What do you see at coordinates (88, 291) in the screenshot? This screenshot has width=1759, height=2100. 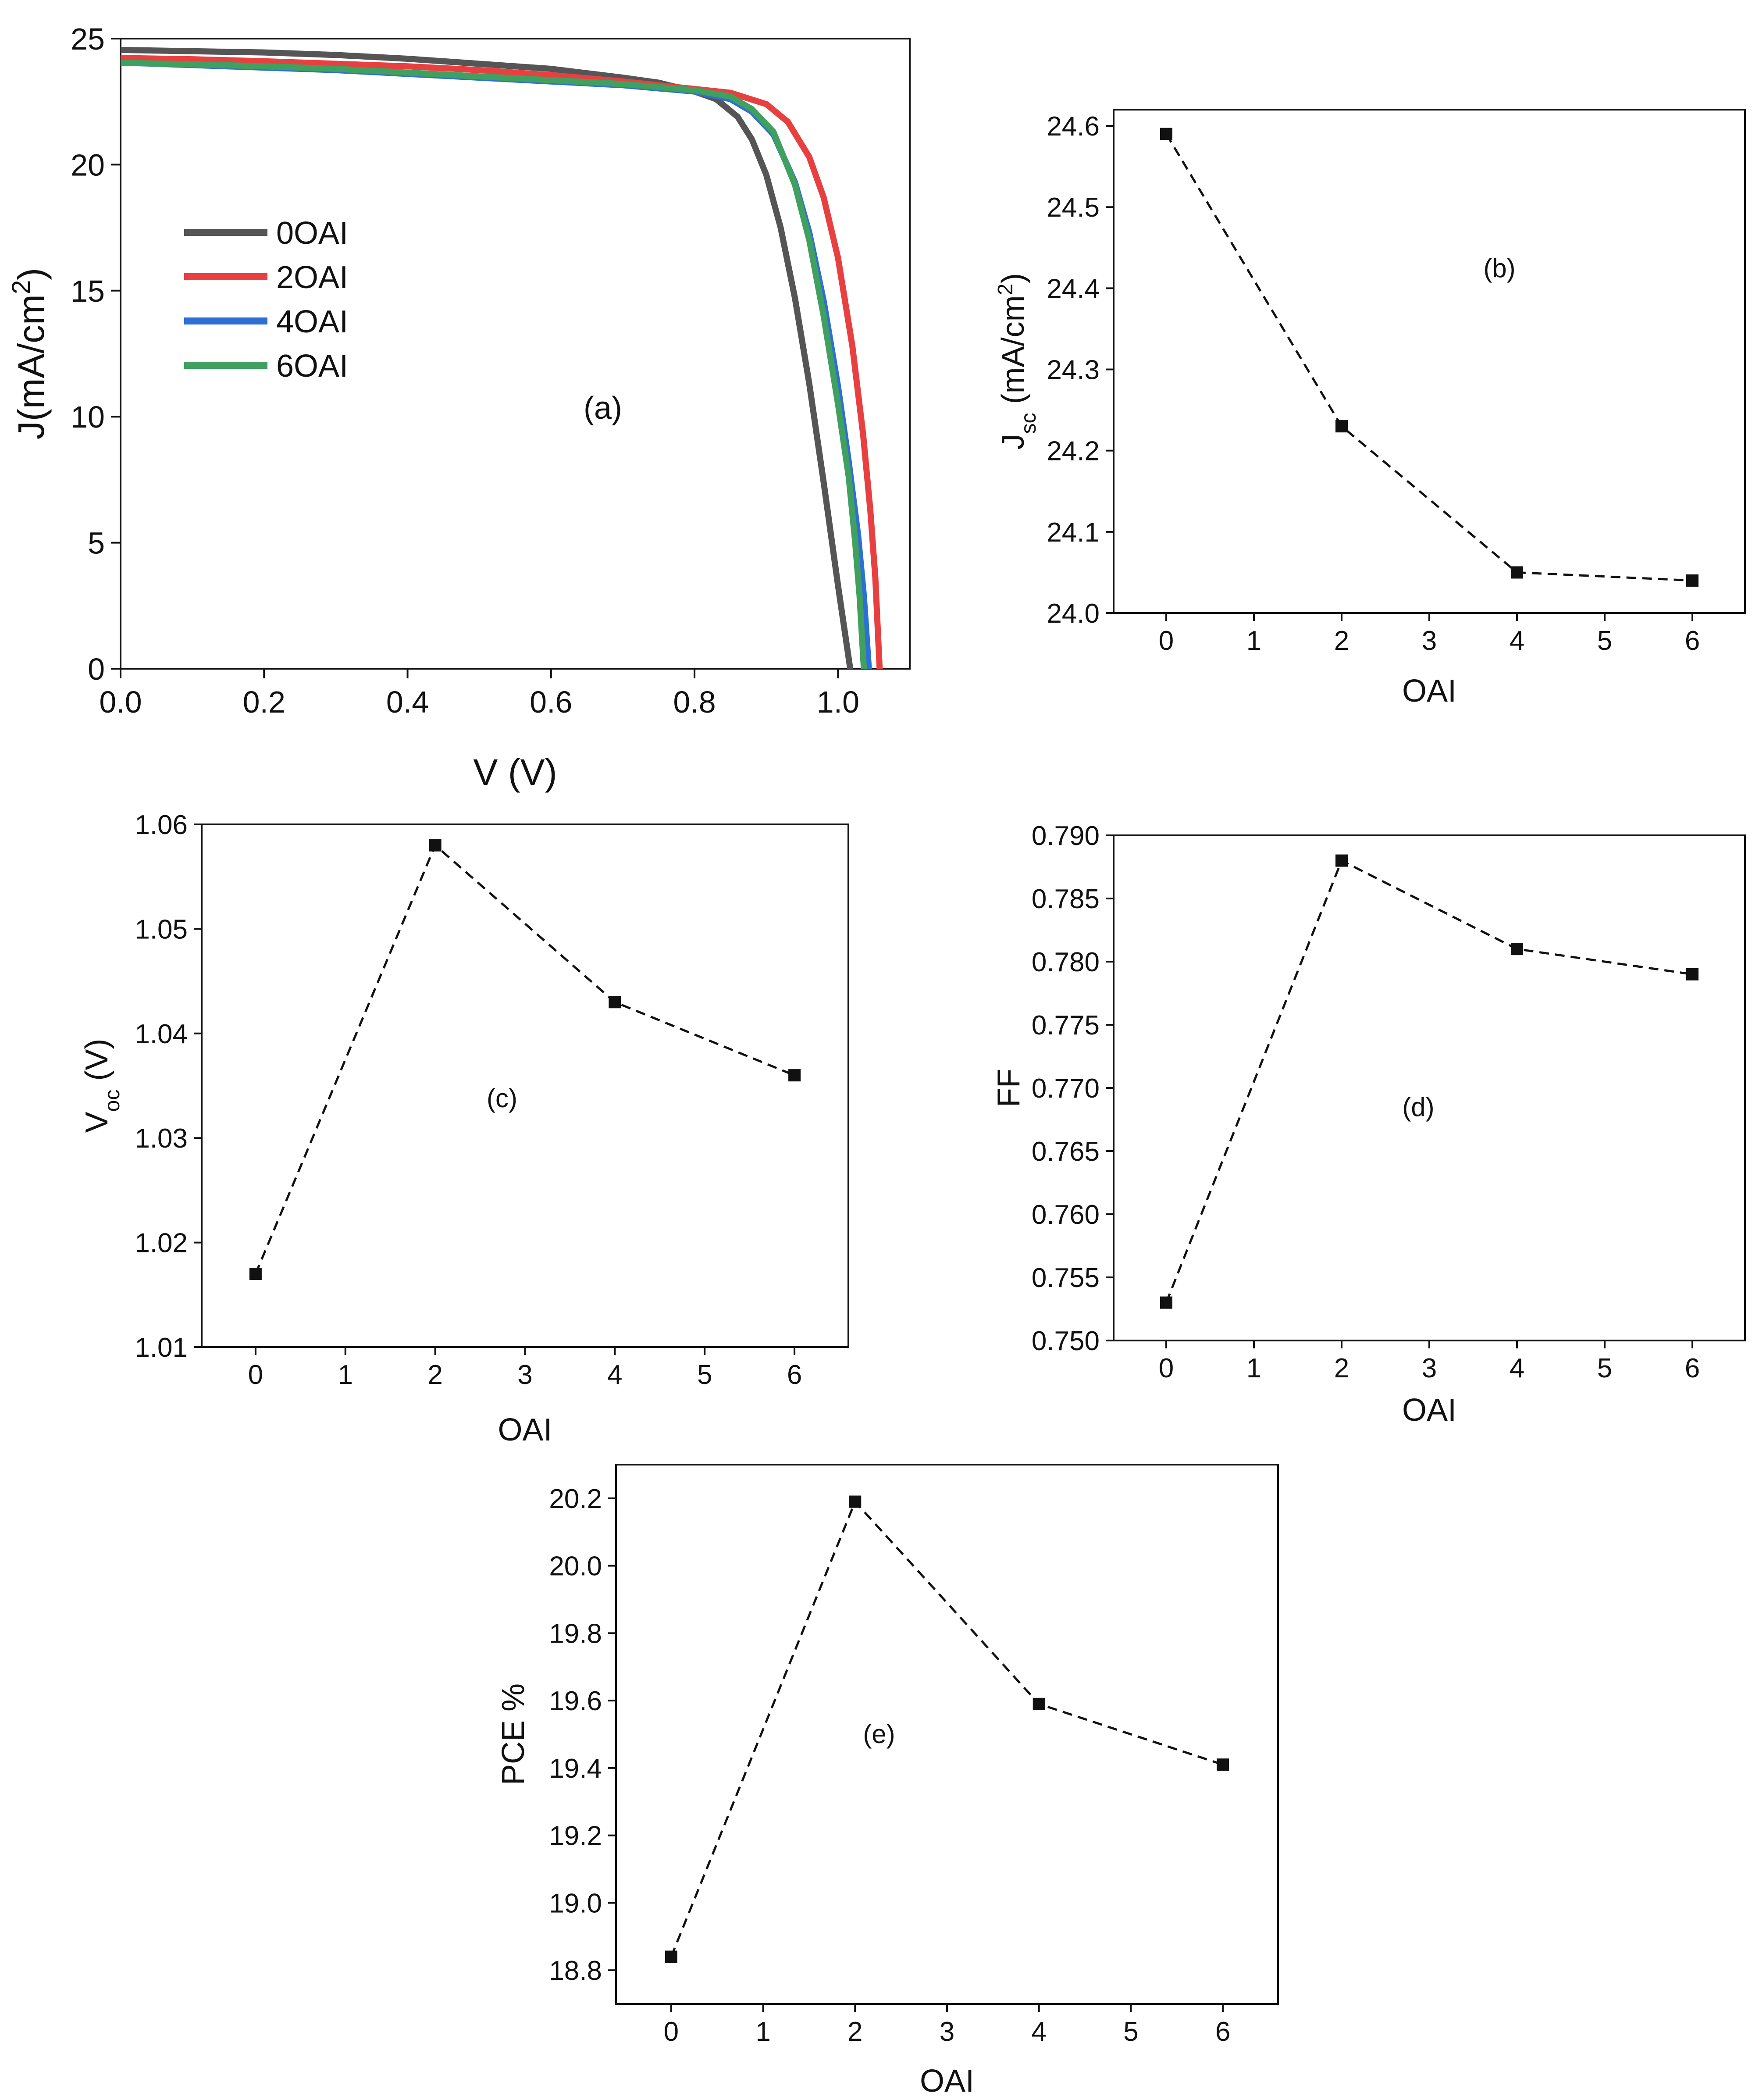 I see `y-tick-label: 15` at bounding box center [88, 291].